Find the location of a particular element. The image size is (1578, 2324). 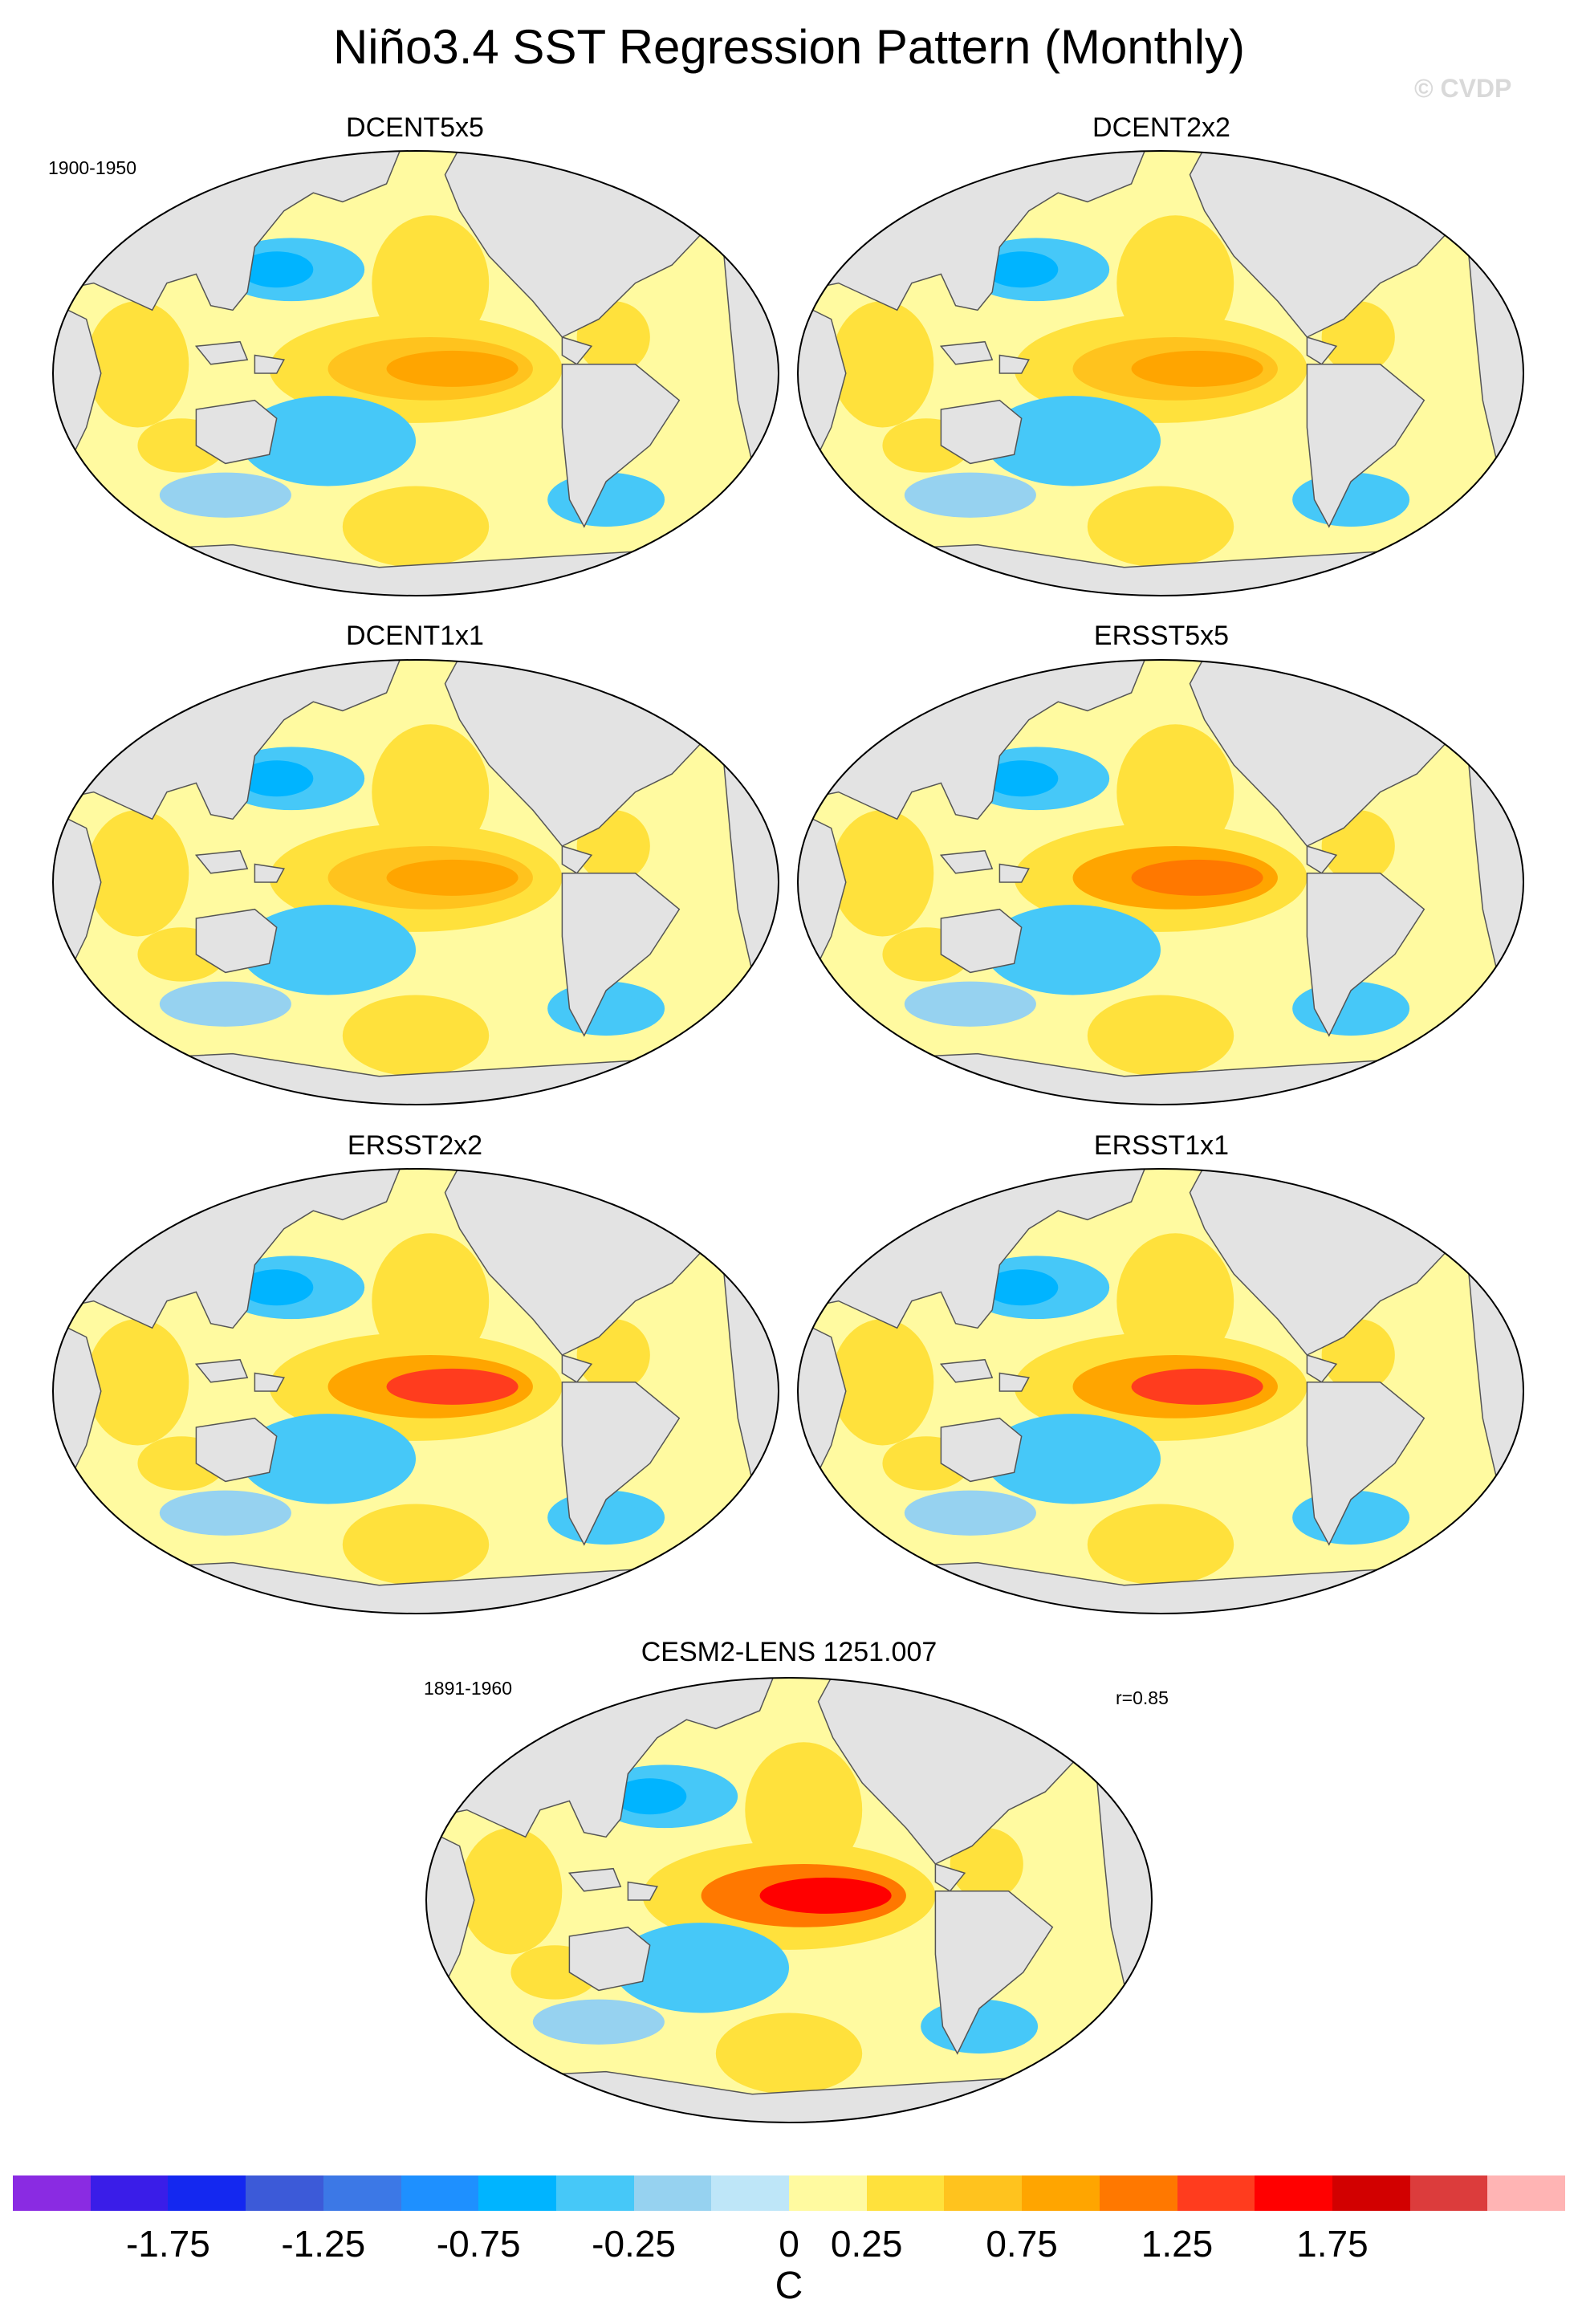

panel-title-ersst2x2: ERSST2x2 is located at coordinates (415, 1145).